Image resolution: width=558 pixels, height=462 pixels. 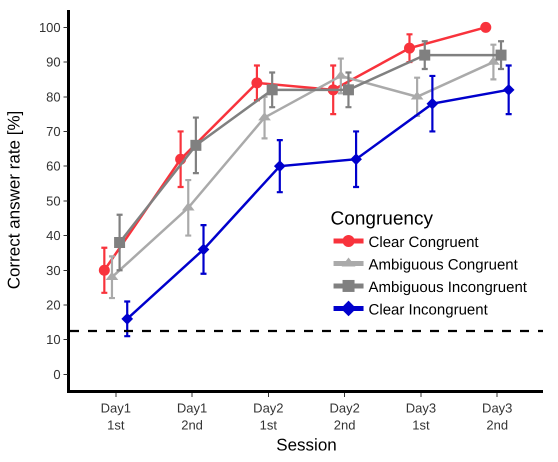 What do you see at coordinates (428, 309) in the screenshot?
I see `legend-label: Clear Incongruent` at bounding box center [428, 309].